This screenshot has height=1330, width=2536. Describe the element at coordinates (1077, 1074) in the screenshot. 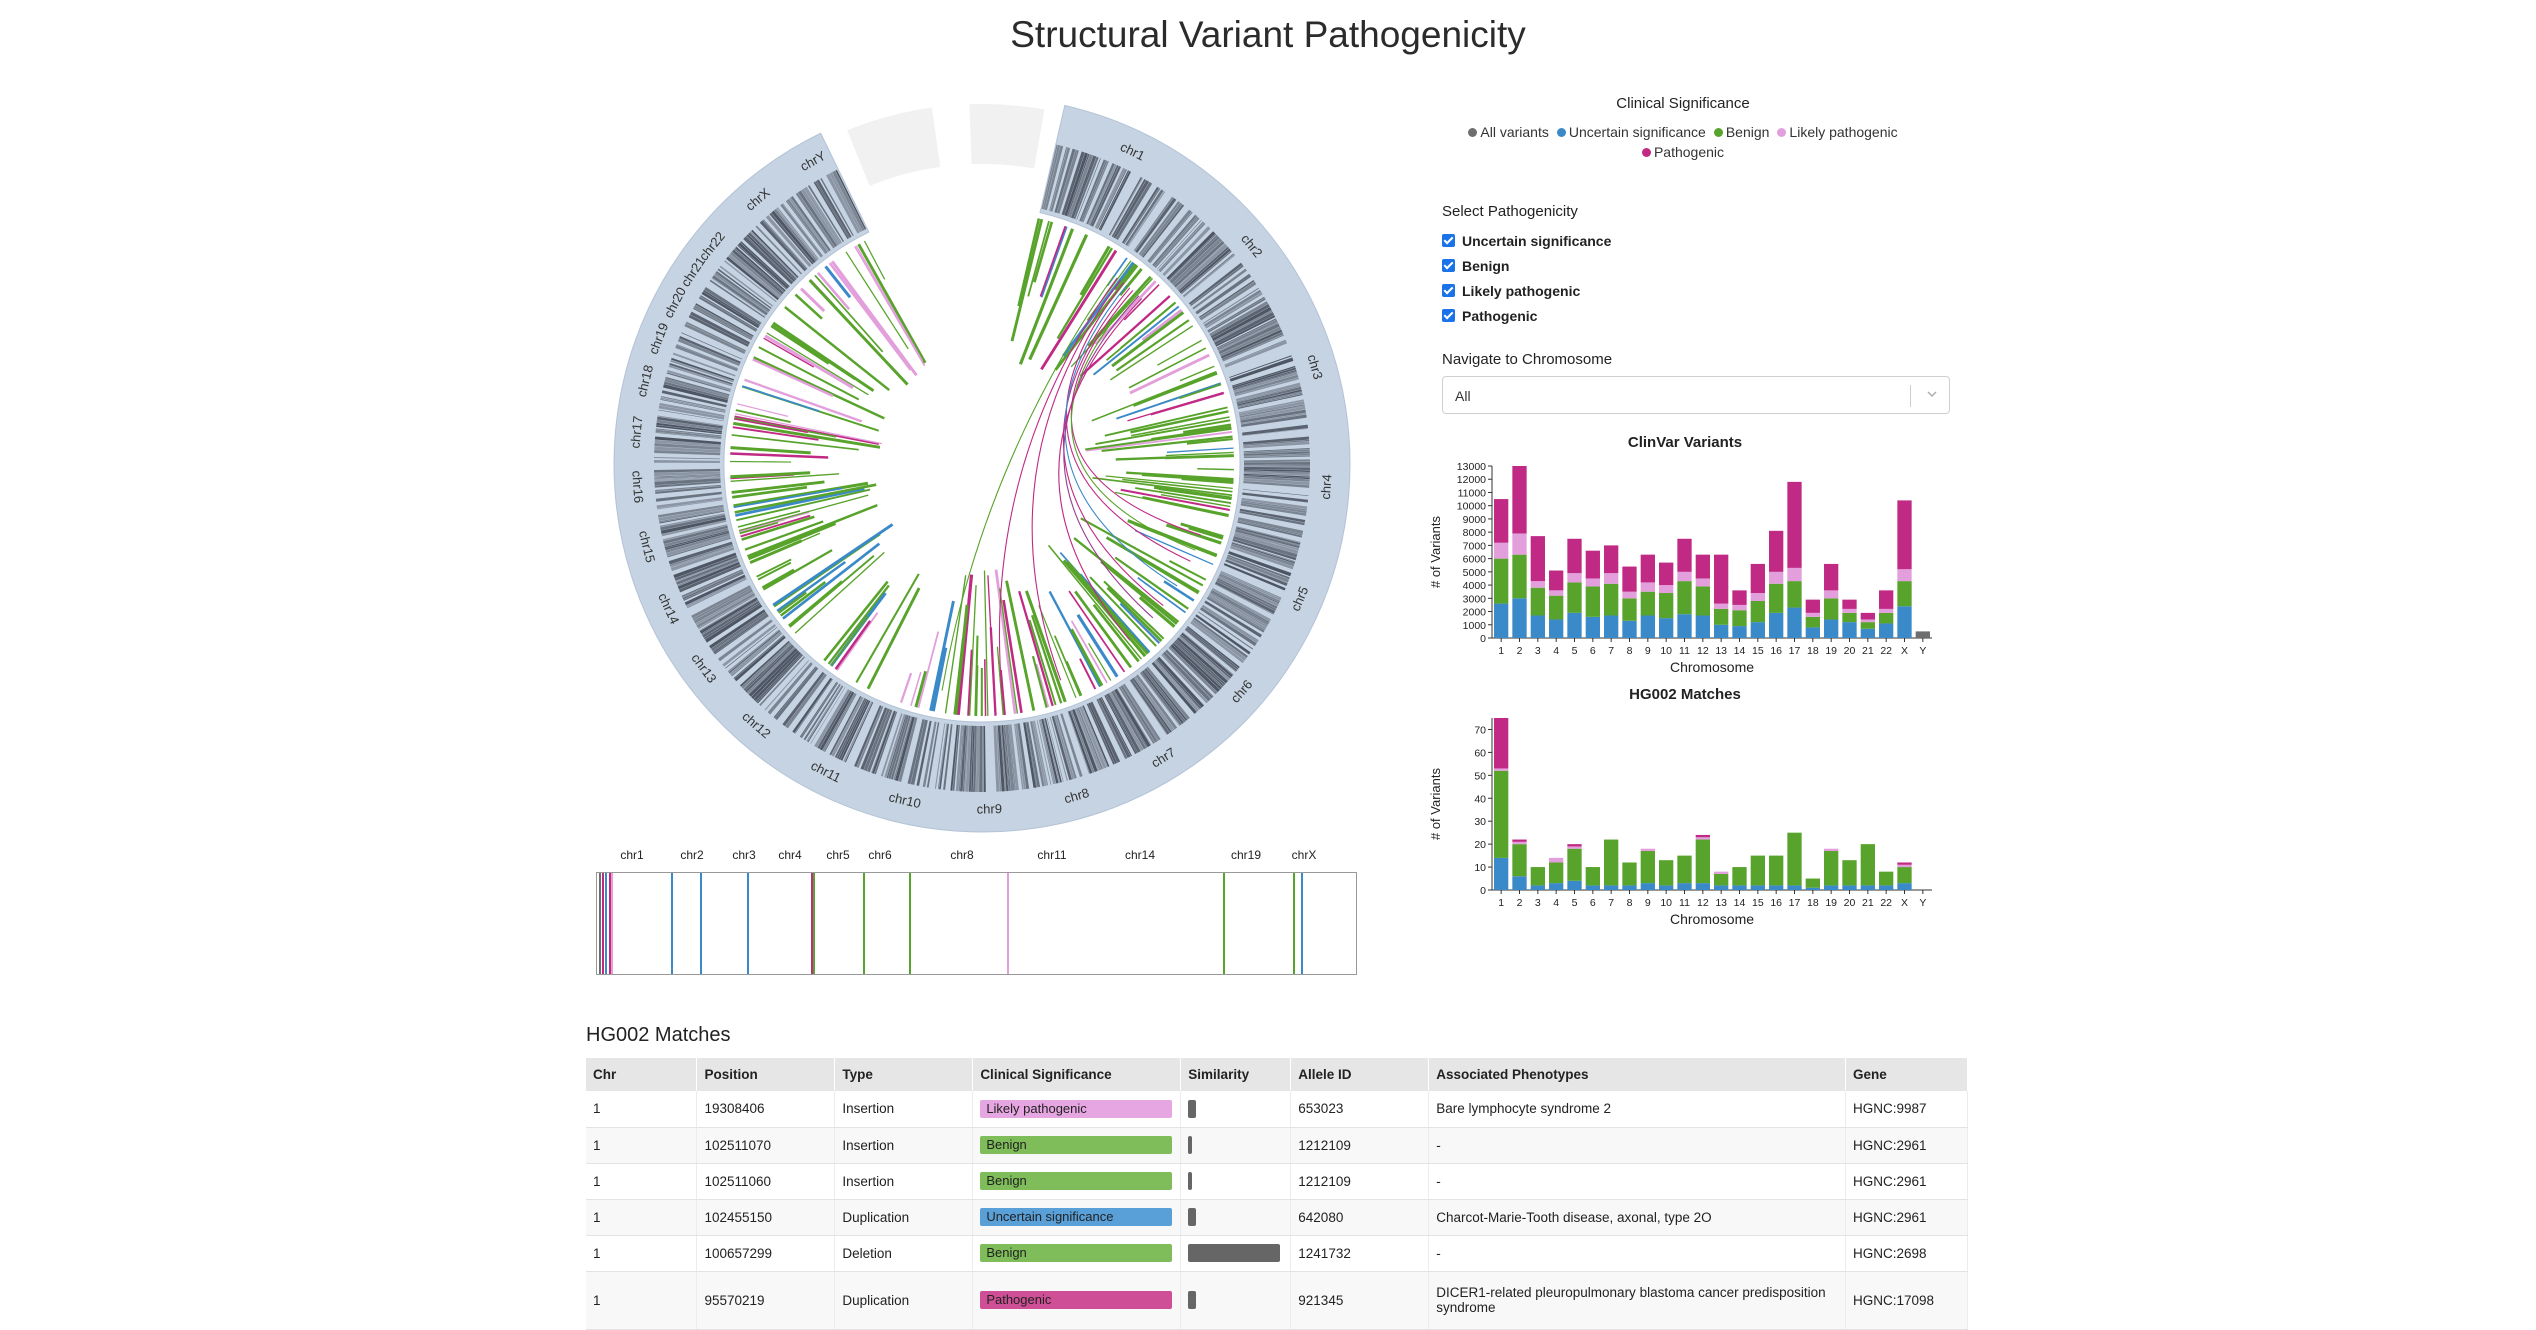

I see `column-header: Clinical Significance` at that location.